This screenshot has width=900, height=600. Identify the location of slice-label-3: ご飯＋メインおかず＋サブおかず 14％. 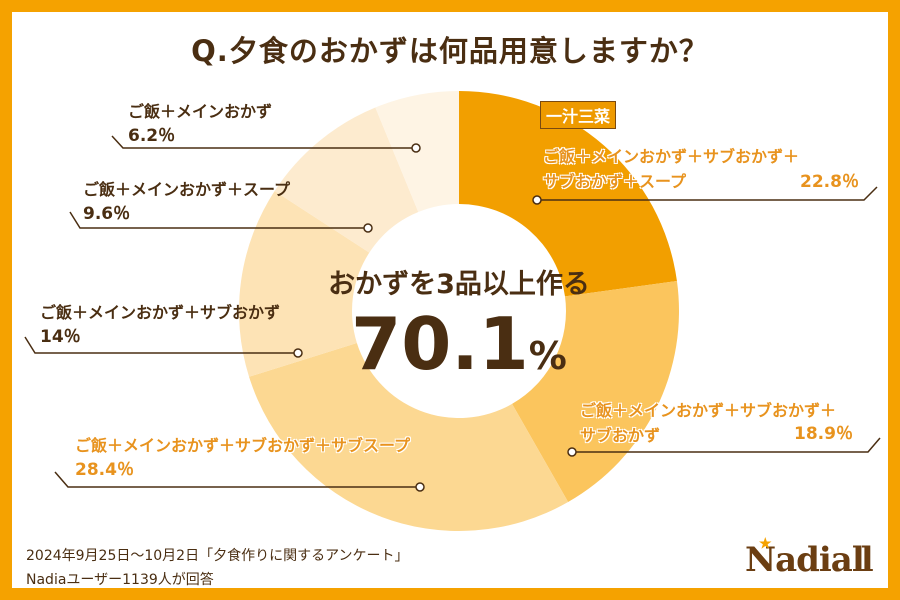
(160, 325).